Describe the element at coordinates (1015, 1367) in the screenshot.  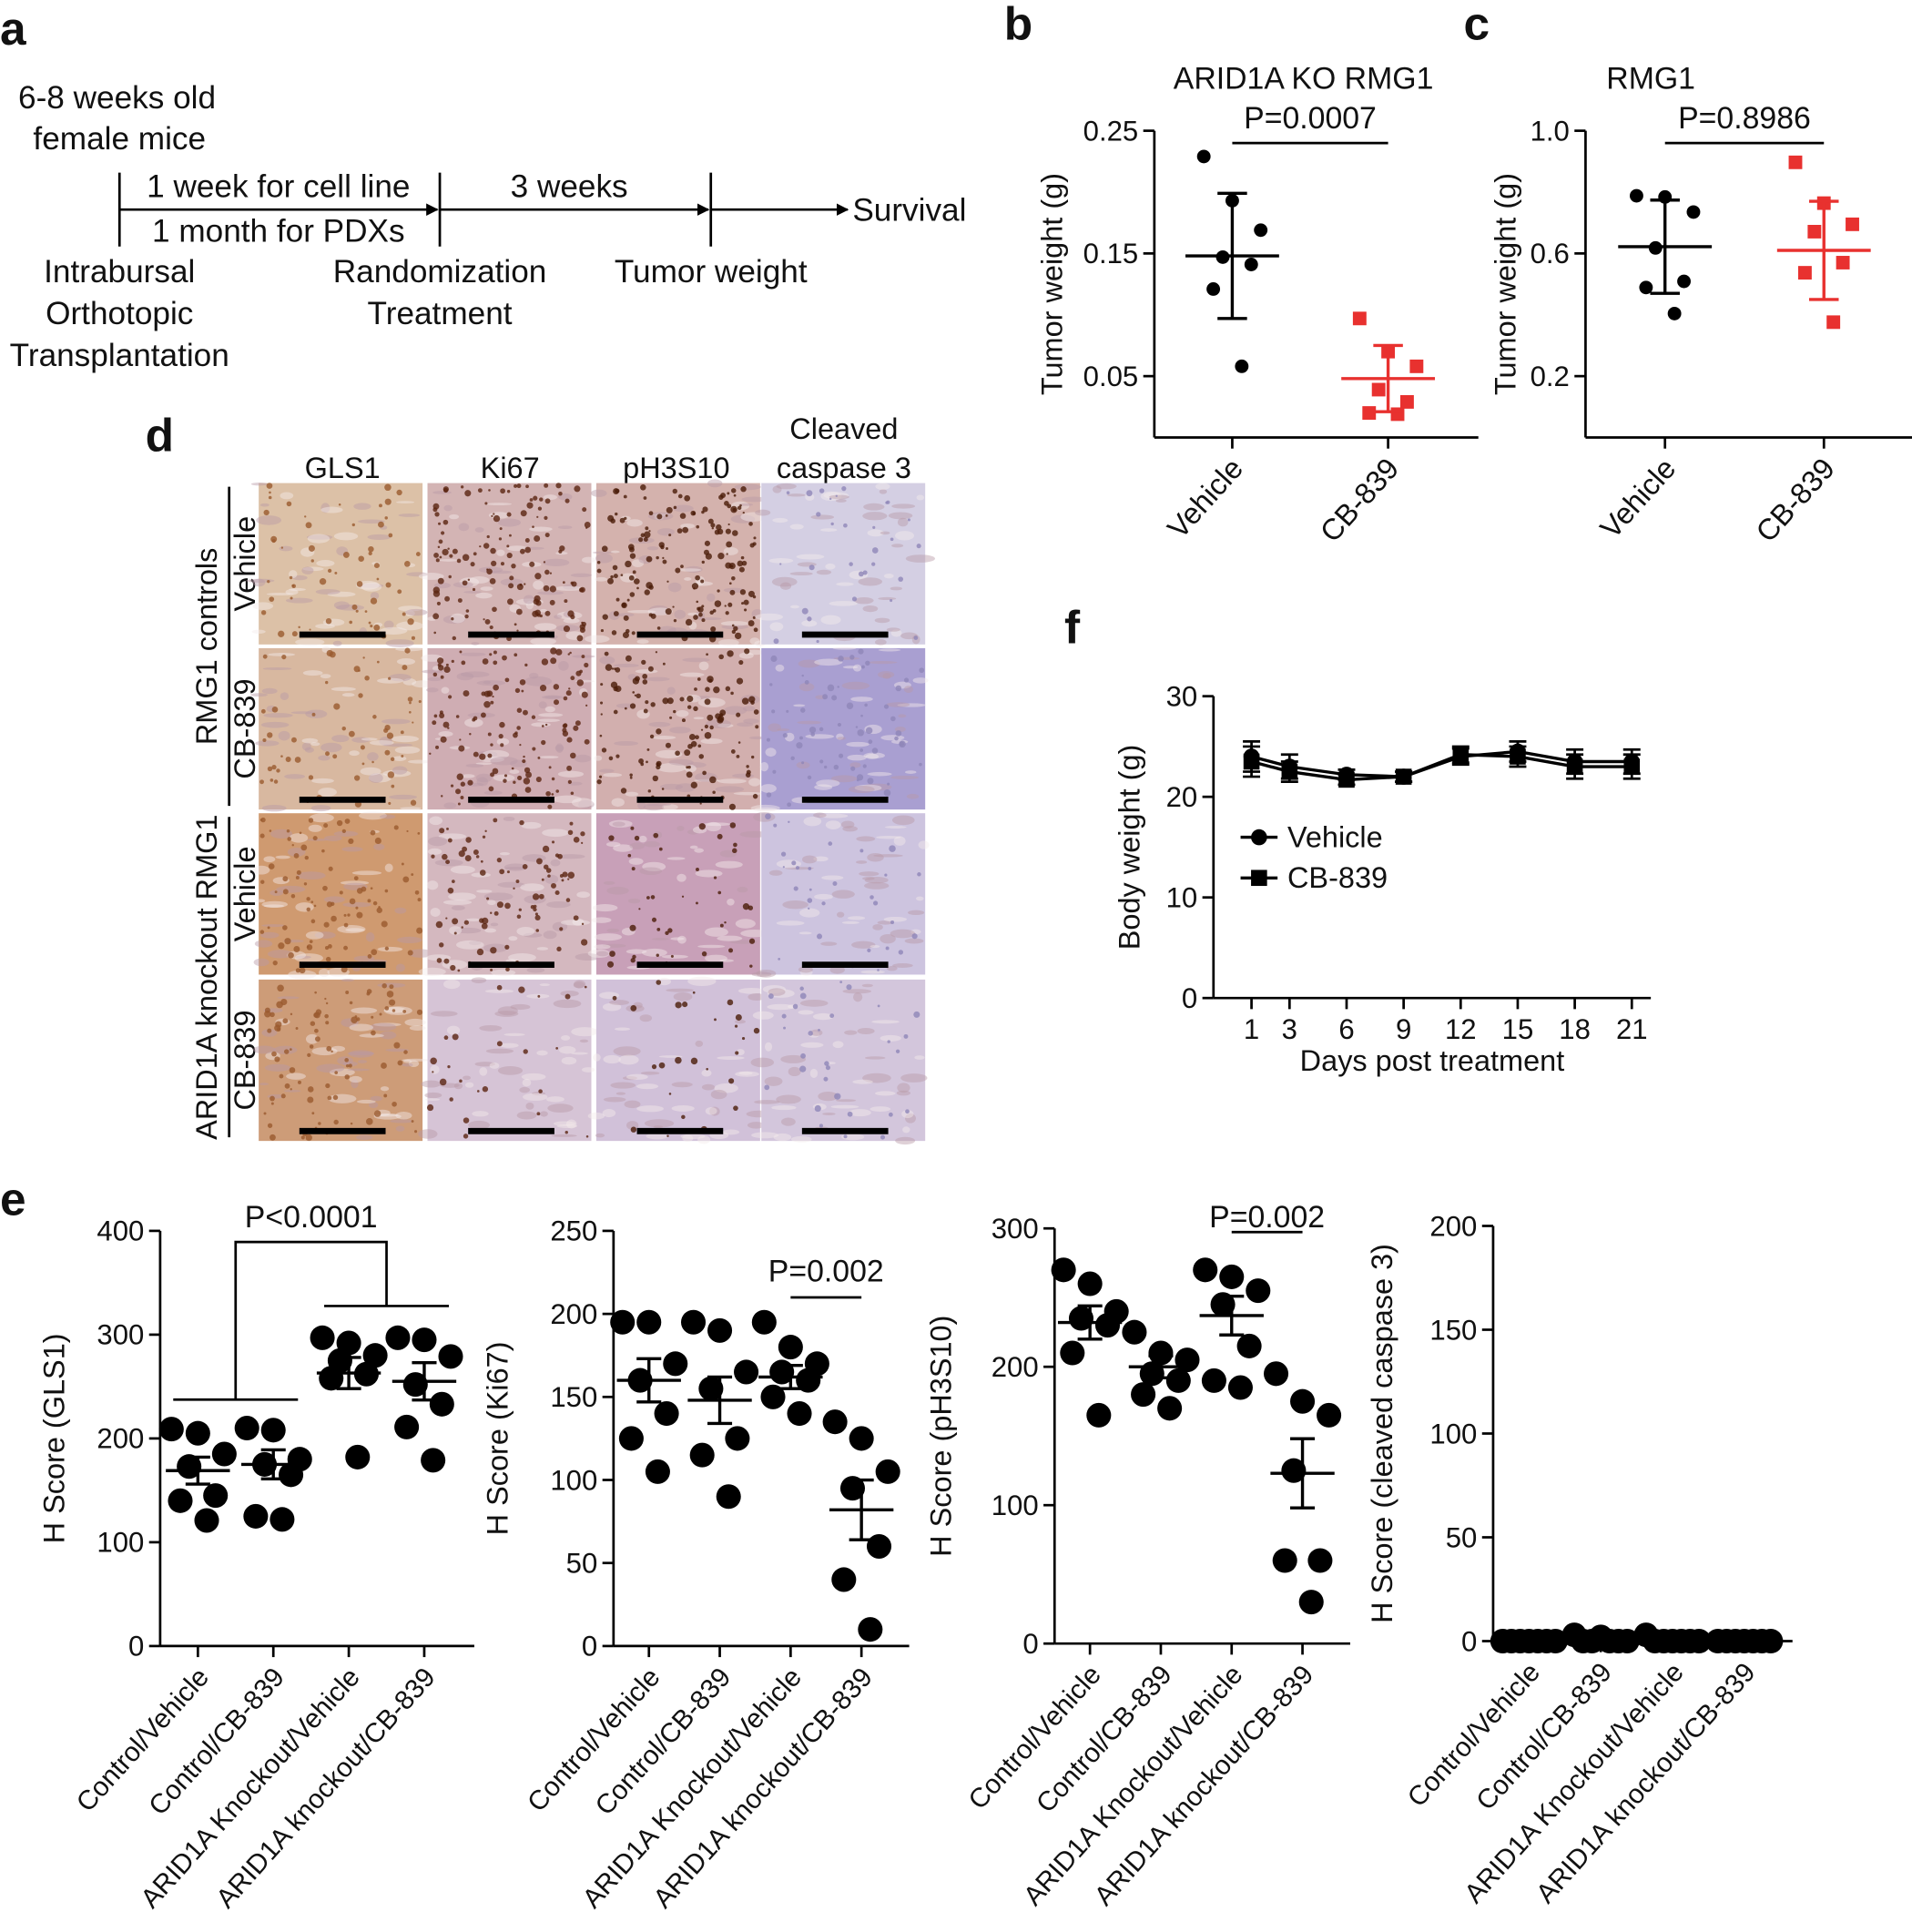
I see `y-tick-label: 200` at that location.